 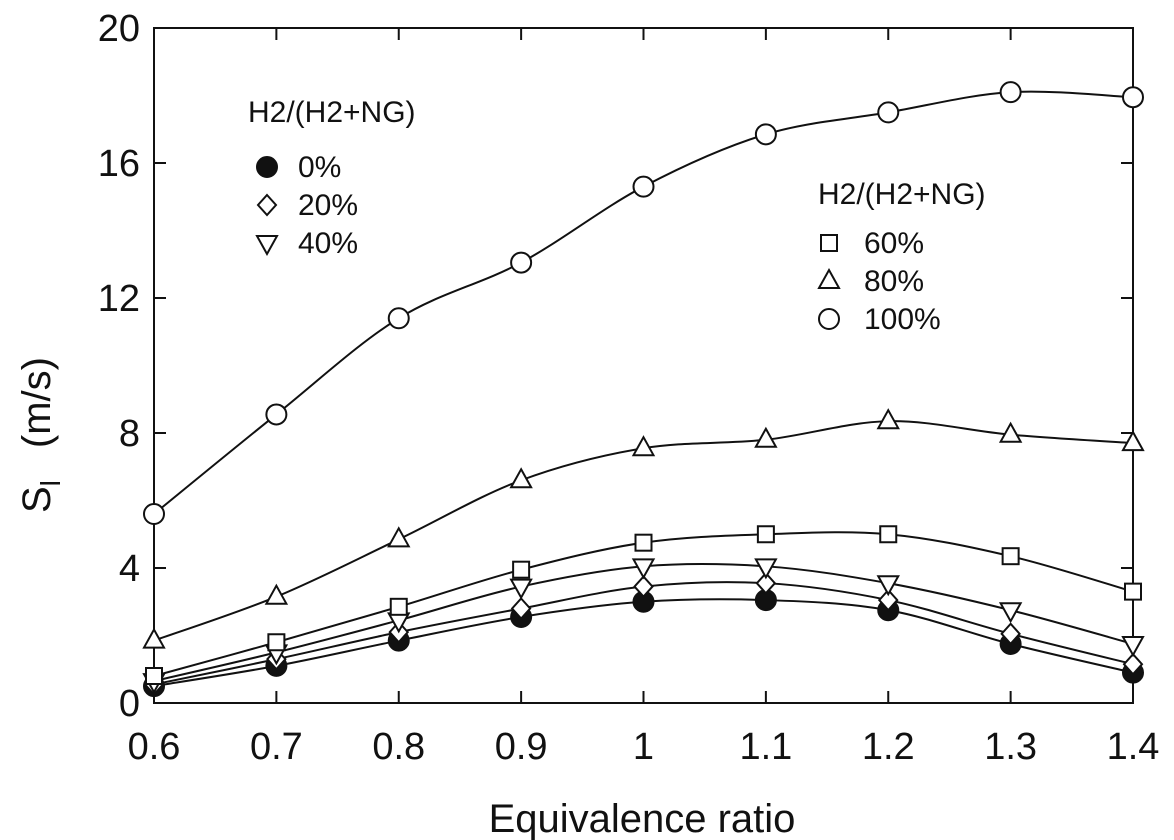 I want to click on y-tick-label: 4, so click(x=129, y=569).